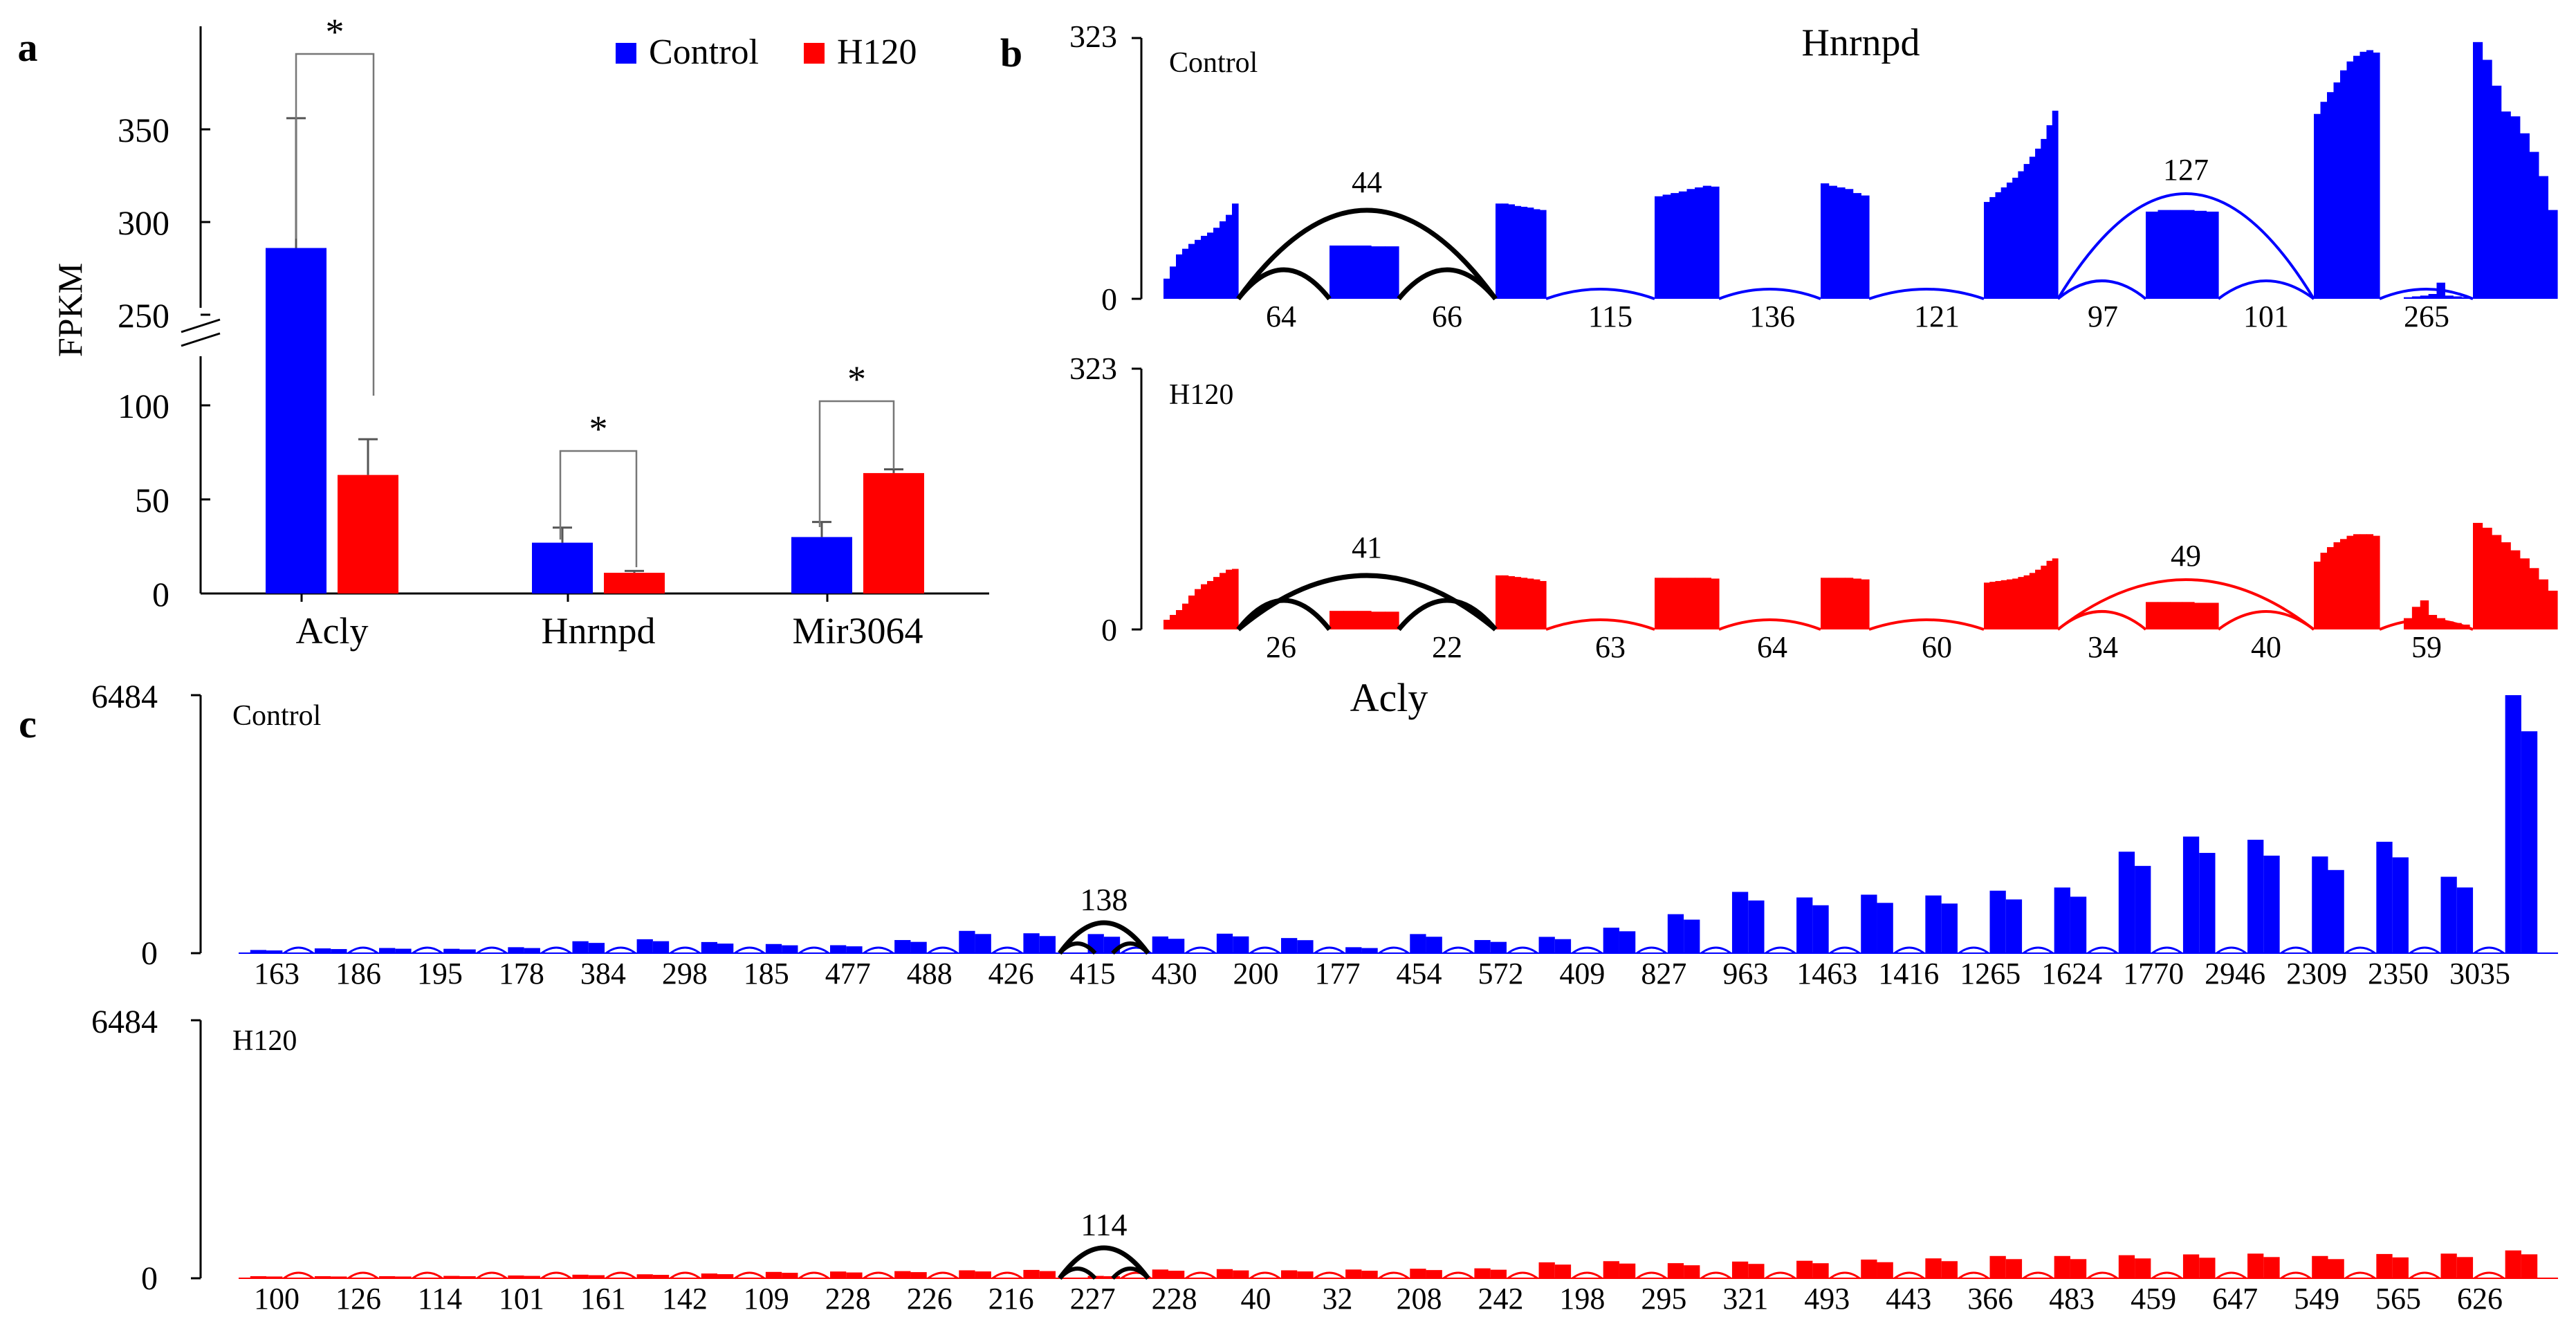  I want to click on significance-star: *, so click(856, 379).